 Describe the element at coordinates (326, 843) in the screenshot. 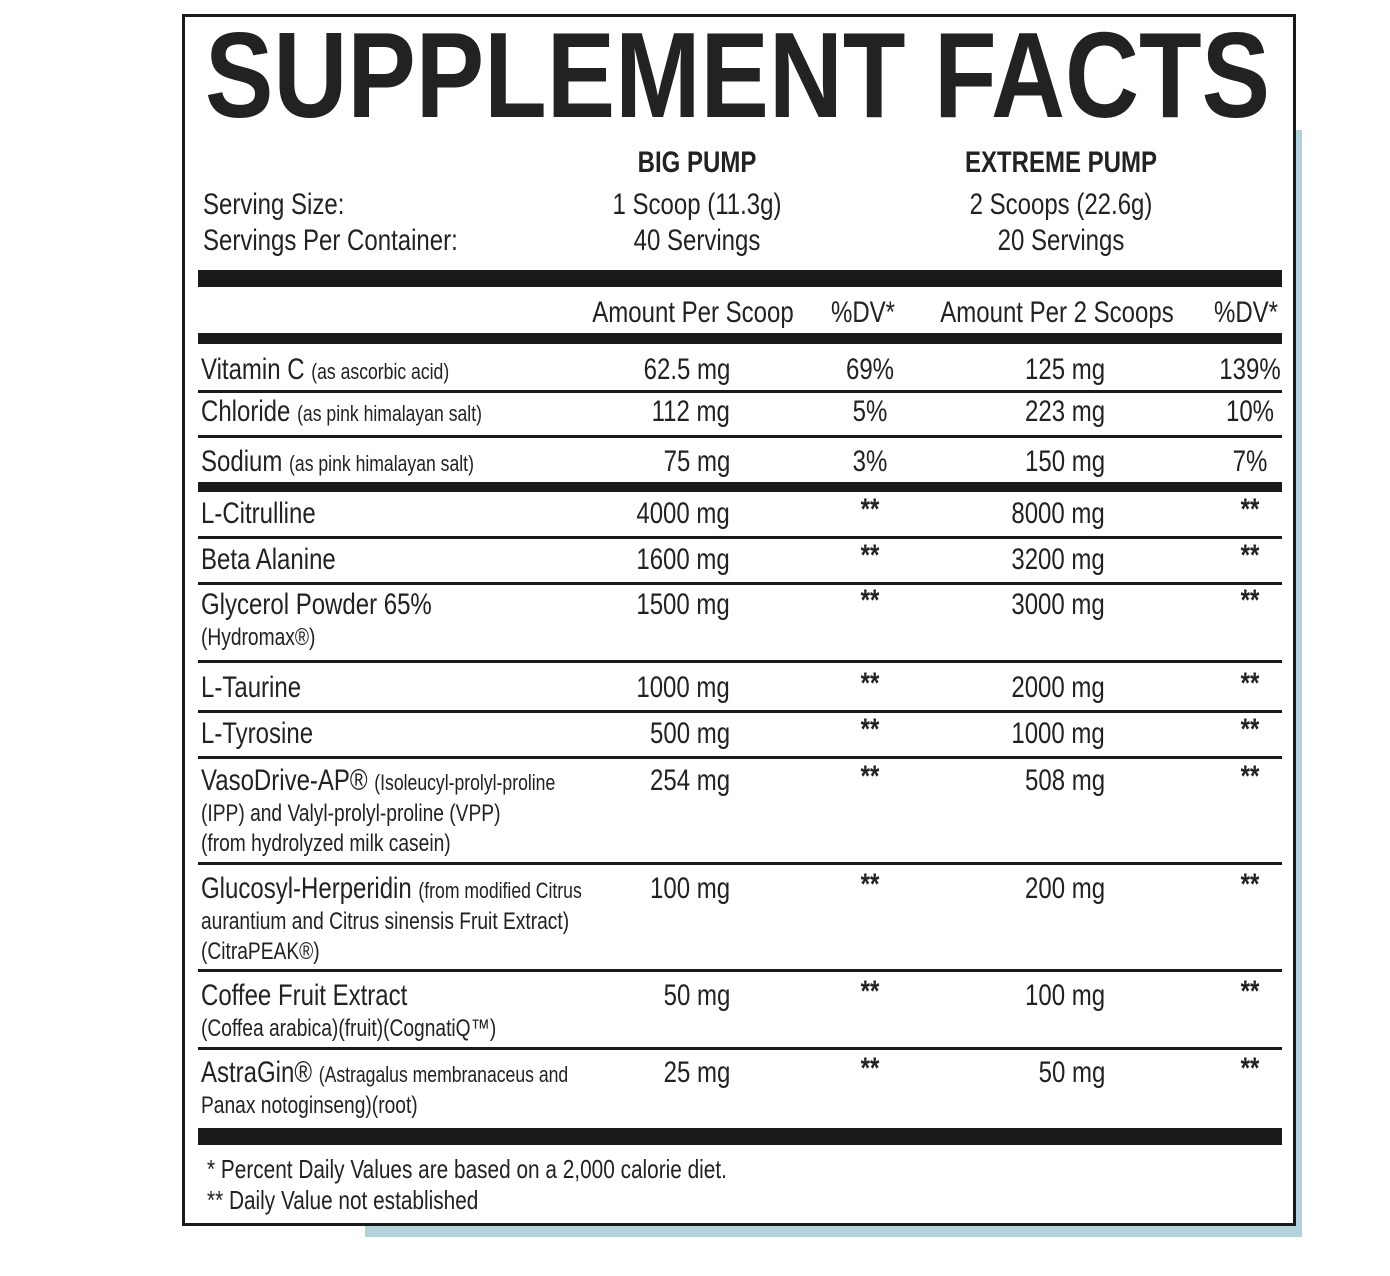

I see `ingredient-detail-line: (from hydrolyzed milk casein)` at that location.